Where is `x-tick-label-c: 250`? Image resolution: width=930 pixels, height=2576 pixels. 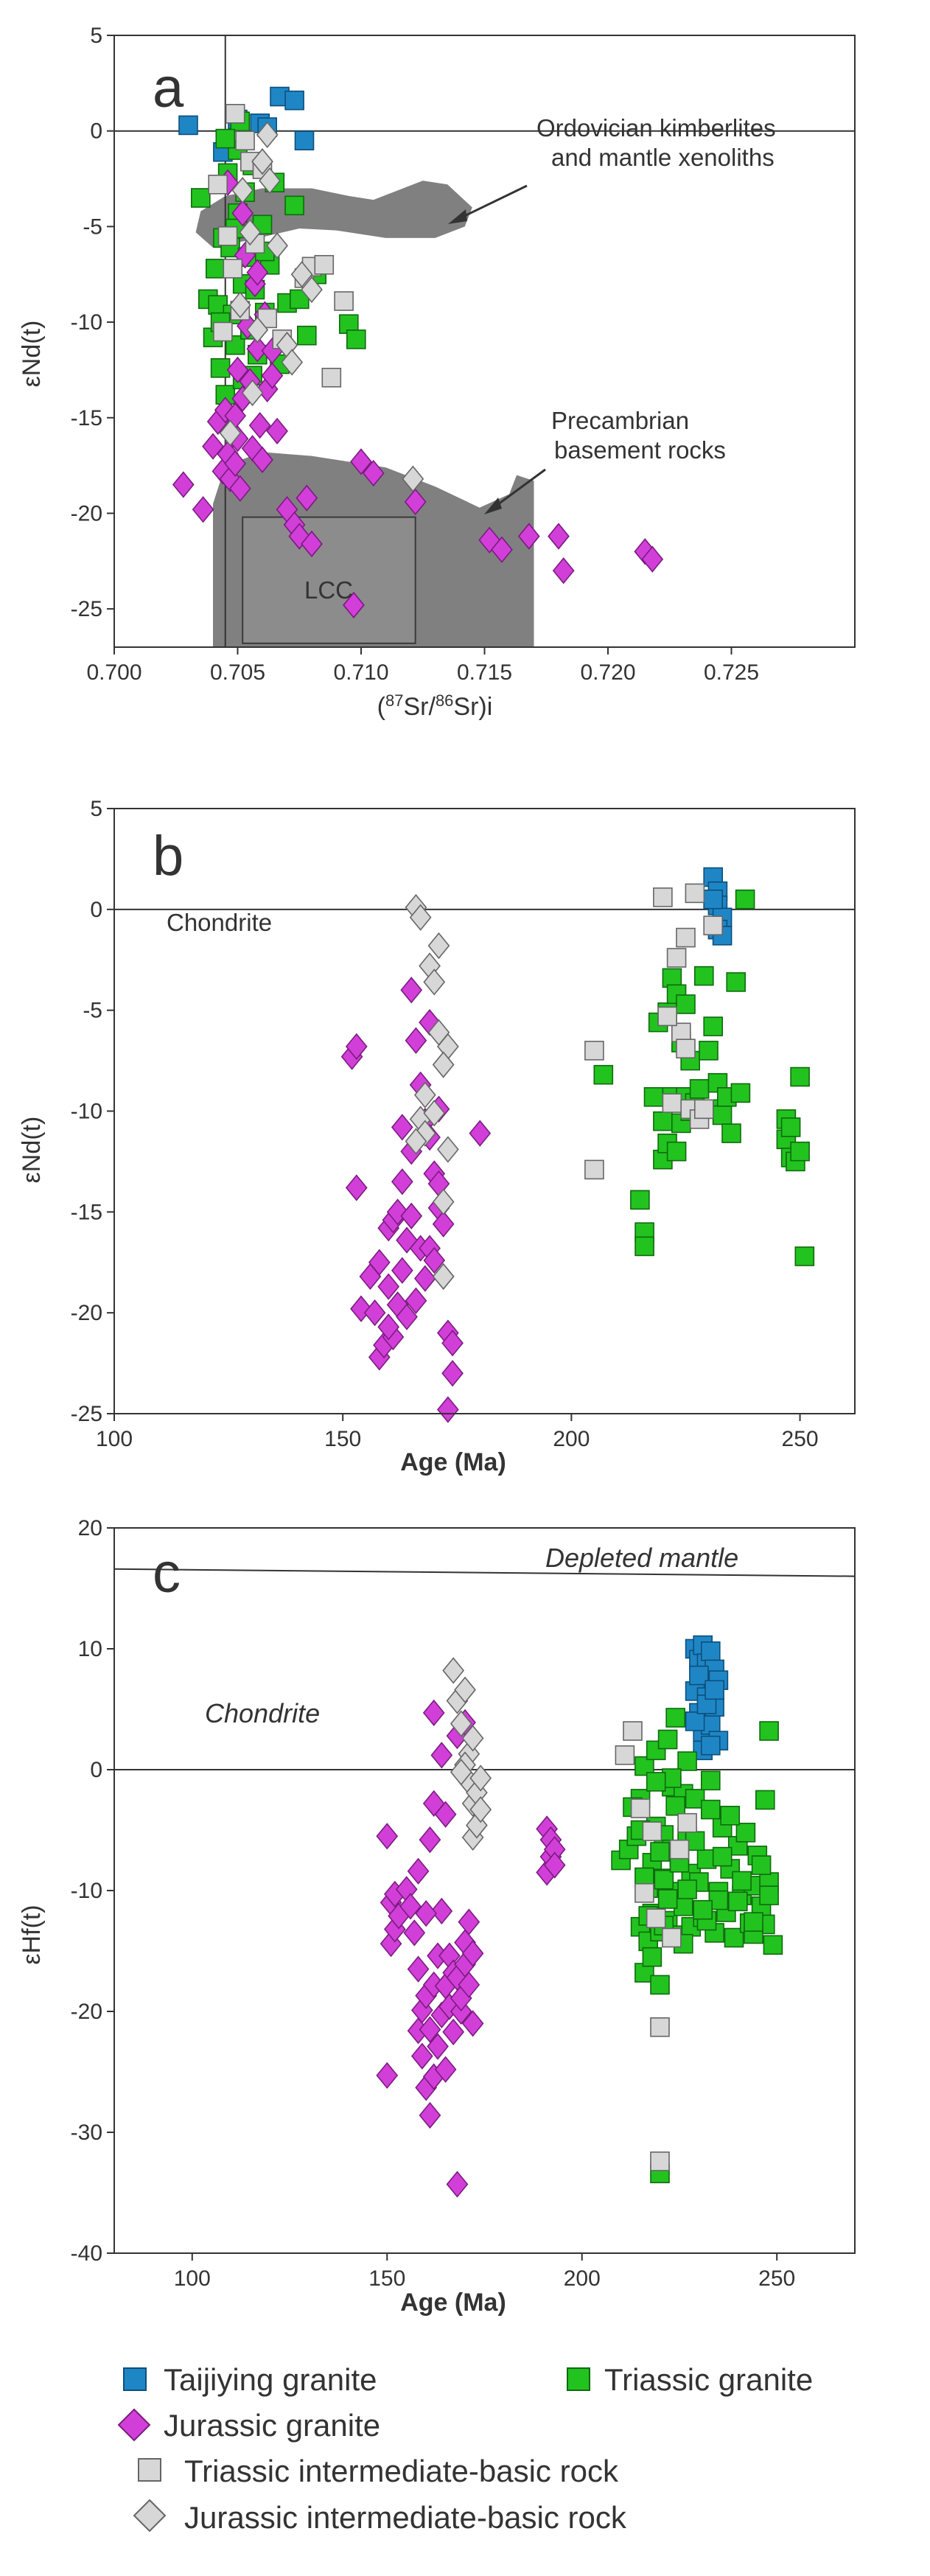 x-tick-label-c: 250 is located at coordinates (777, 2278).